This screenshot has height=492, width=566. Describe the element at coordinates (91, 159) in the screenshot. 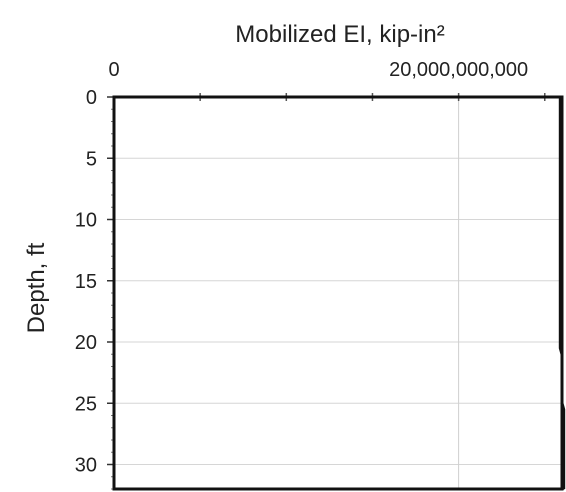

I see `y-tick-label: 5` at that location.